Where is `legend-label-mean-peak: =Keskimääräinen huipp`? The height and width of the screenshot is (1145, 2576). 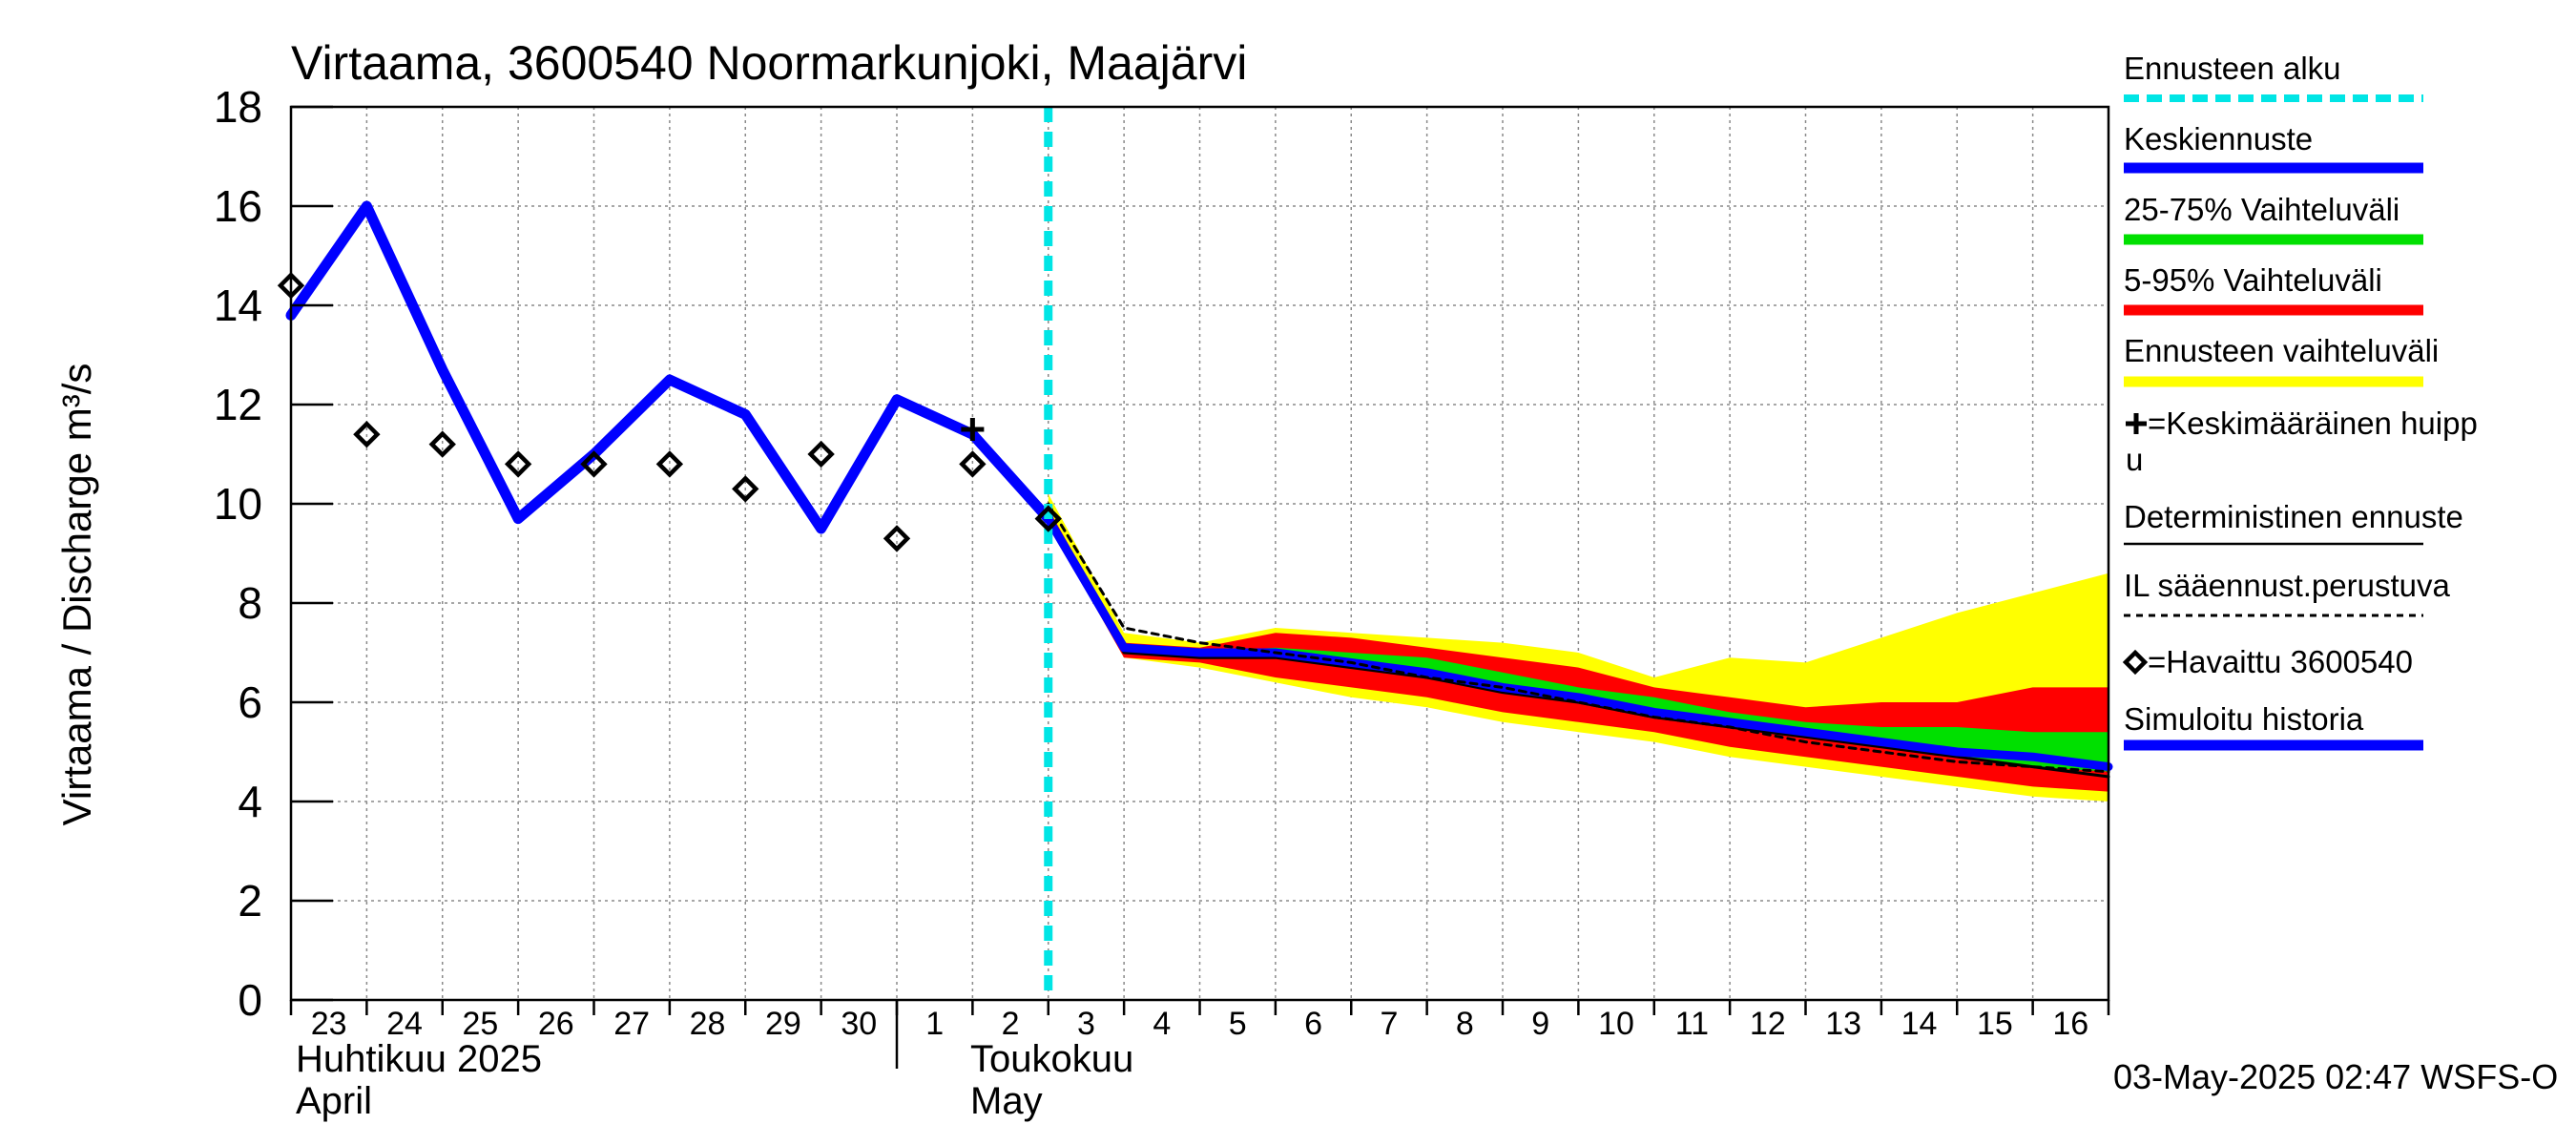
legend-label-mean-peak: =Keskimääräinen huipp is located at coordinates (2313, 423).